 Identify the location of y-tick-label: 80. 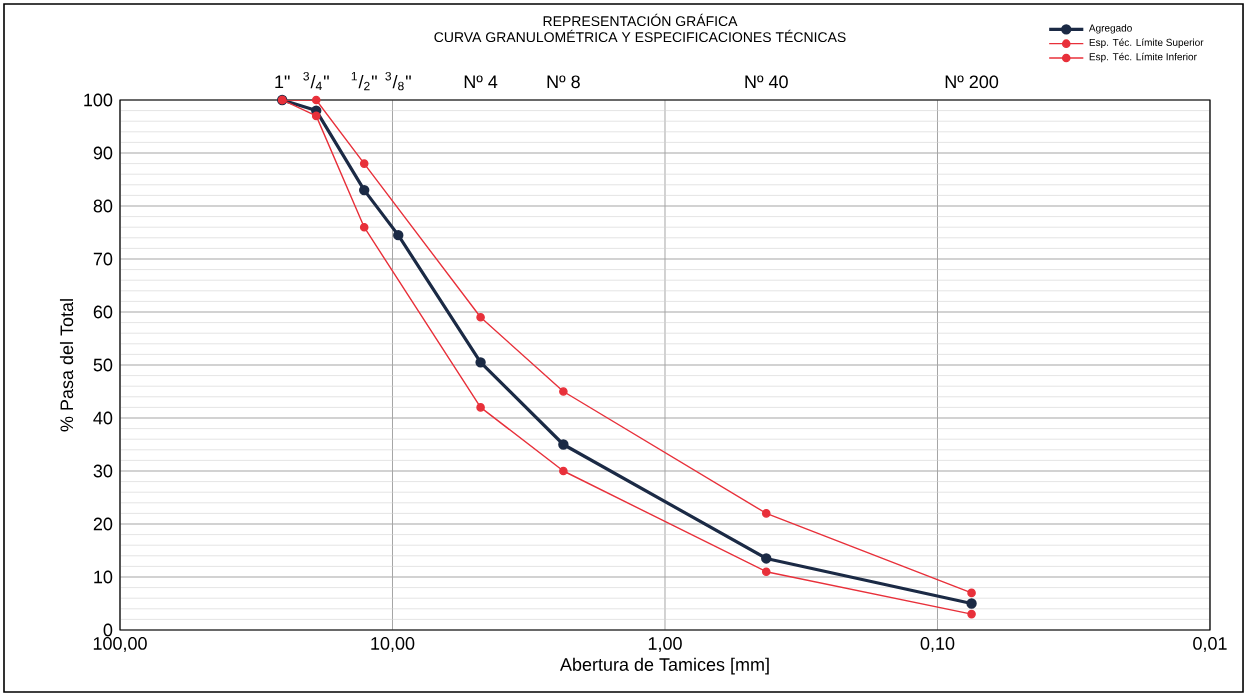
(103, 206).